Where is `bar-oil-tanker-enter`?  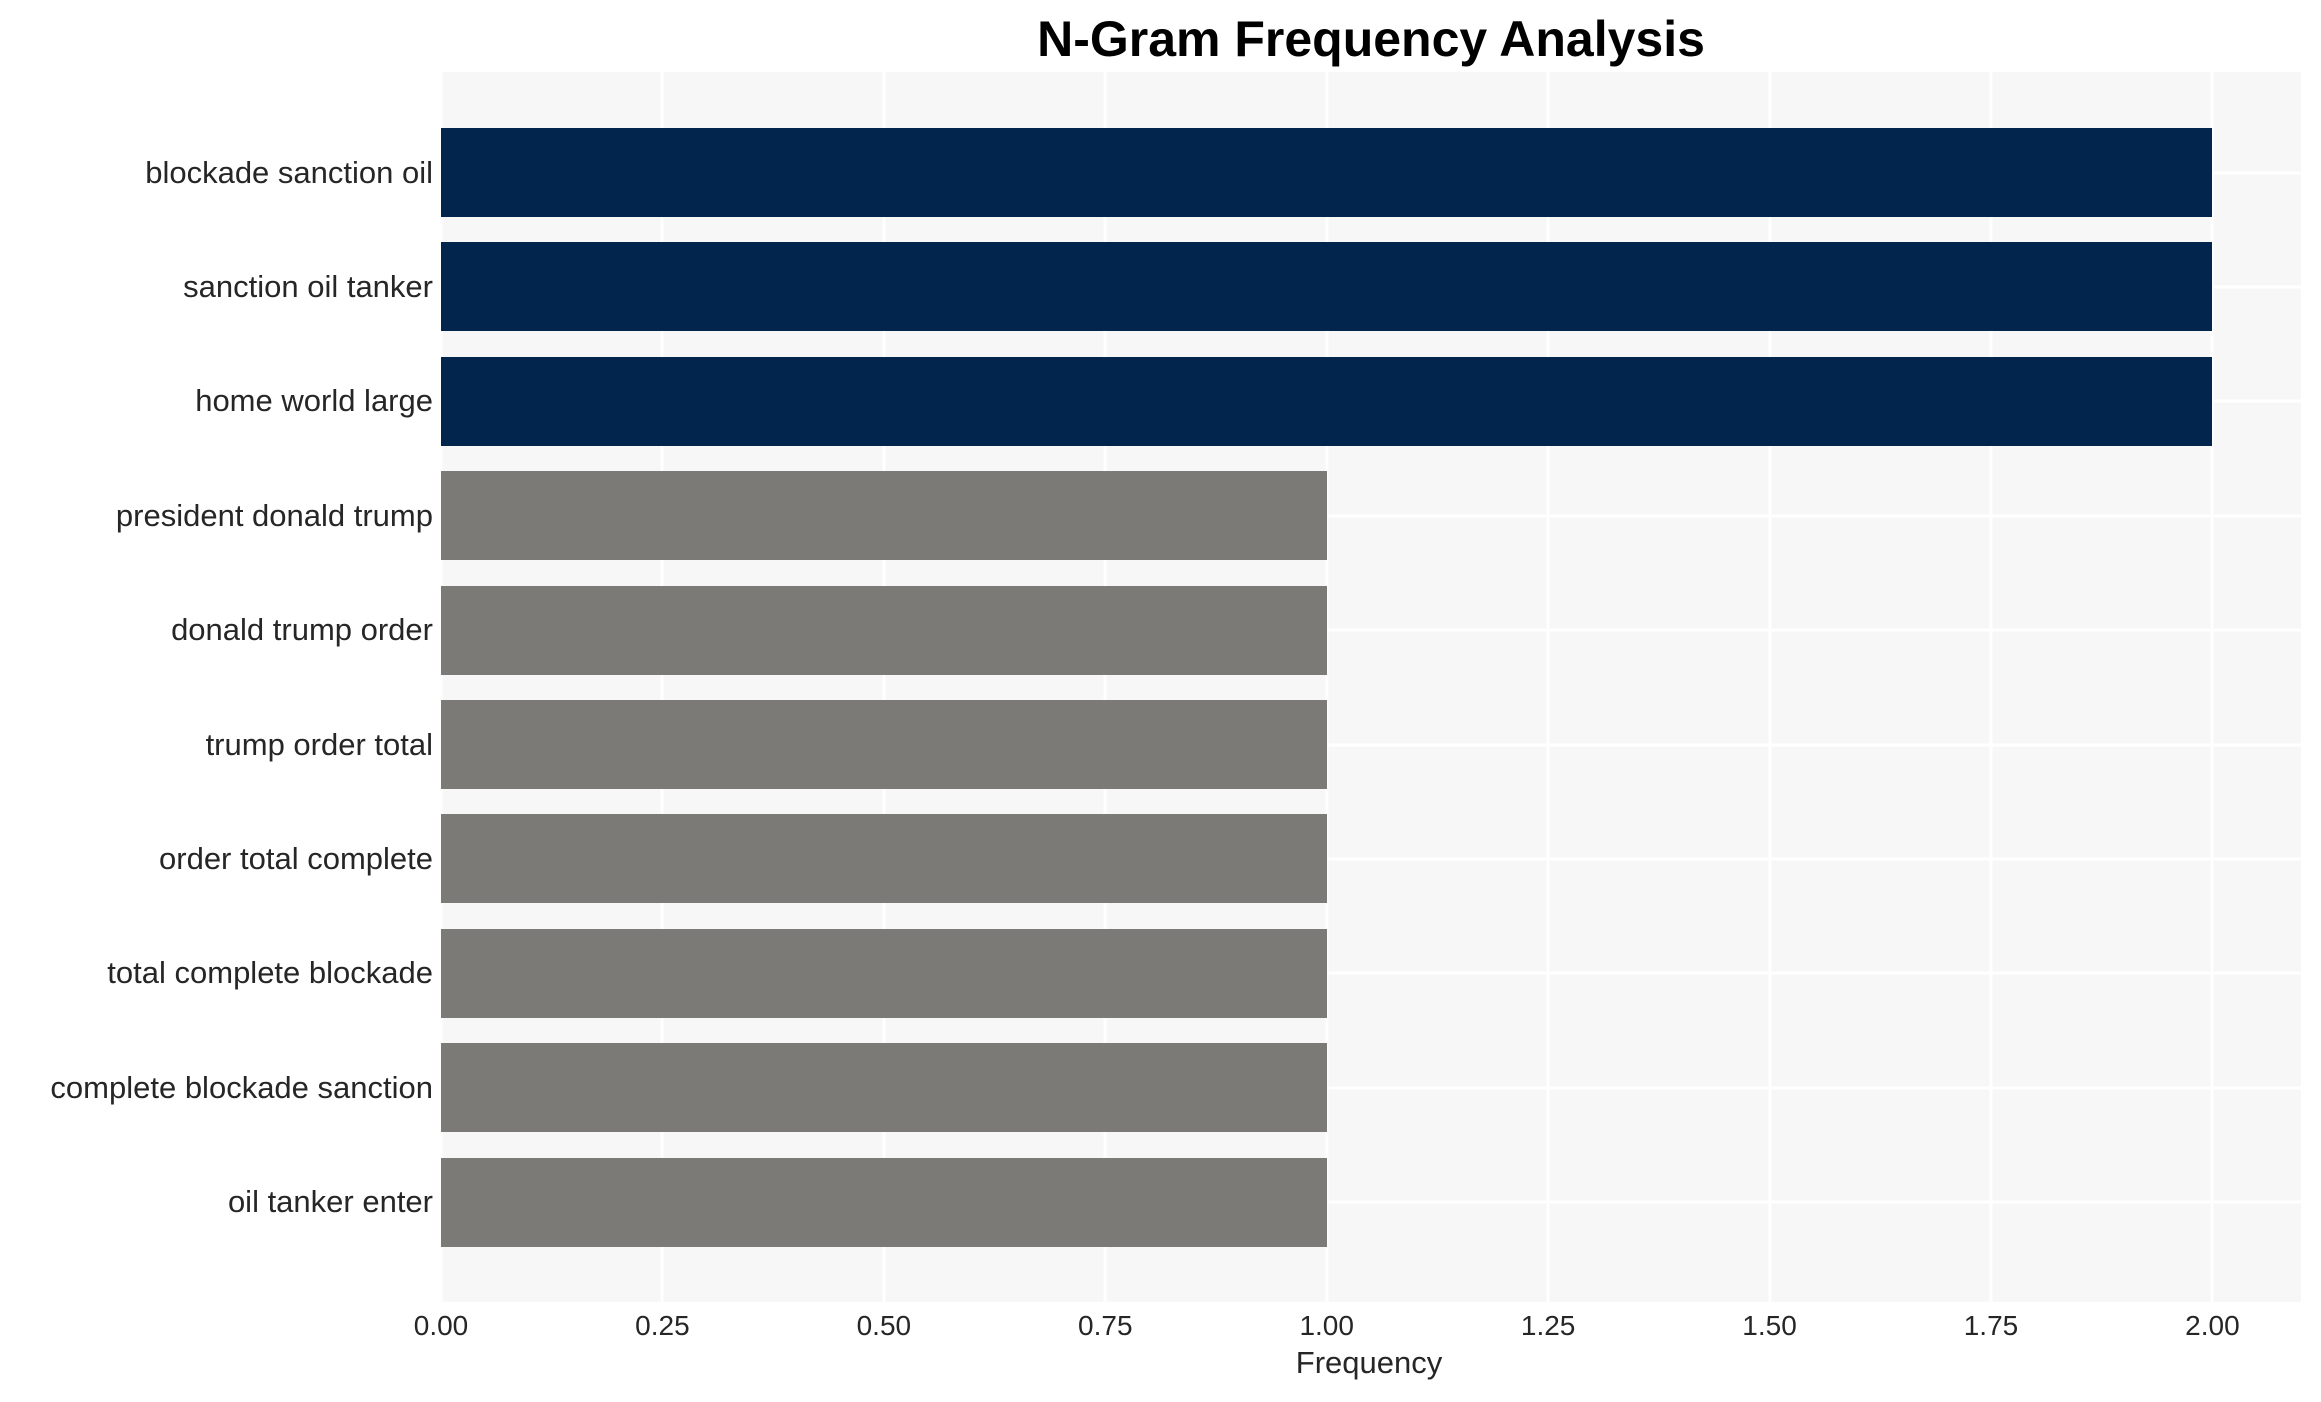
bar-oil-tanker-enter is located at coordinates (884, 1202).